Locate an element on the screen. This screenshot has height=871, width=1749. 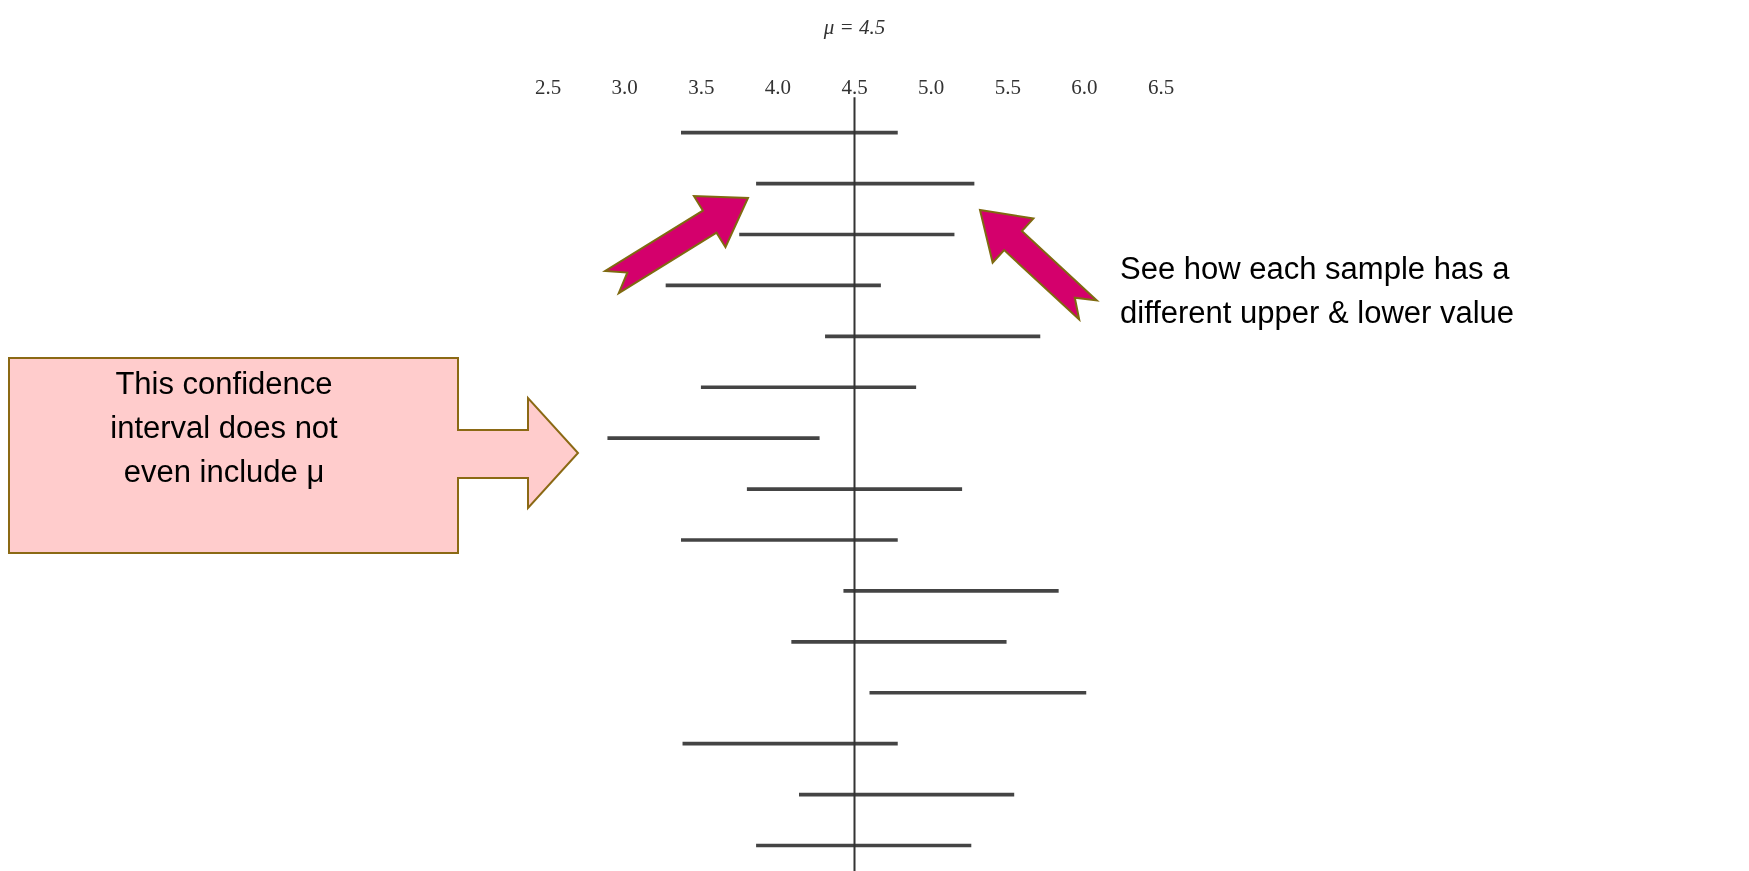
ref-line-label: μ = 4.5 is located at coordinates (854, 26).